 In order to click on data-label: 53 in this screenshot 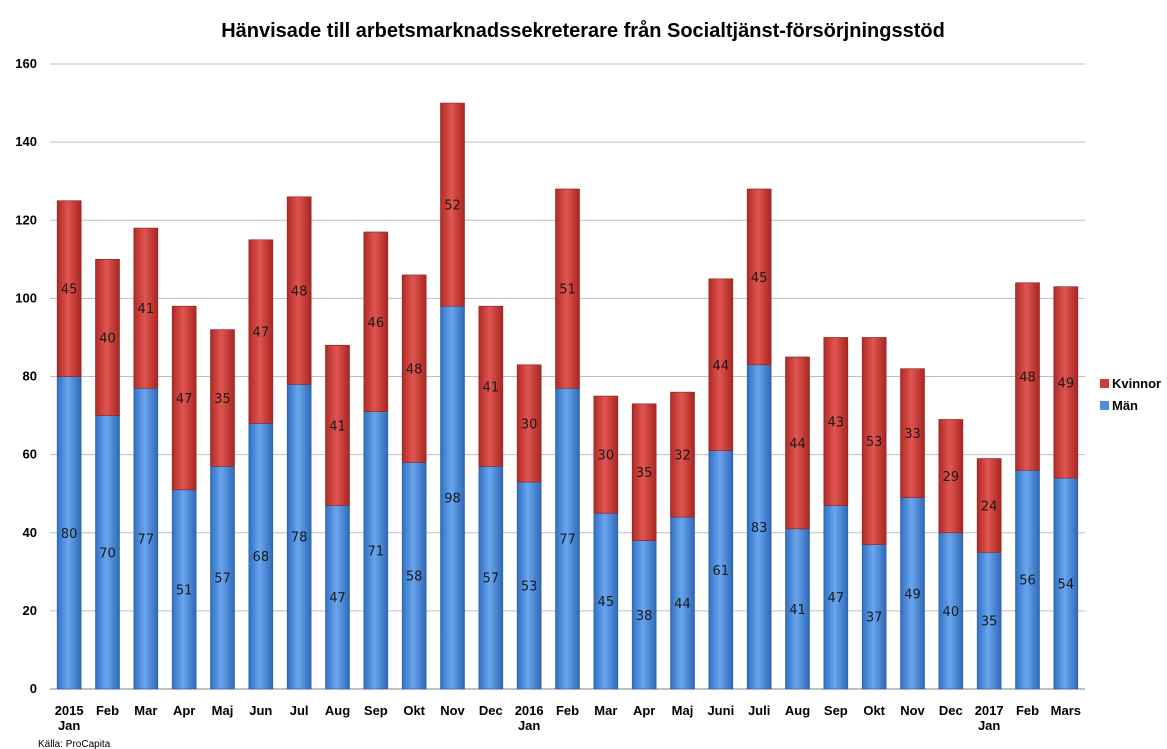, I will do `click(529, 586)`.